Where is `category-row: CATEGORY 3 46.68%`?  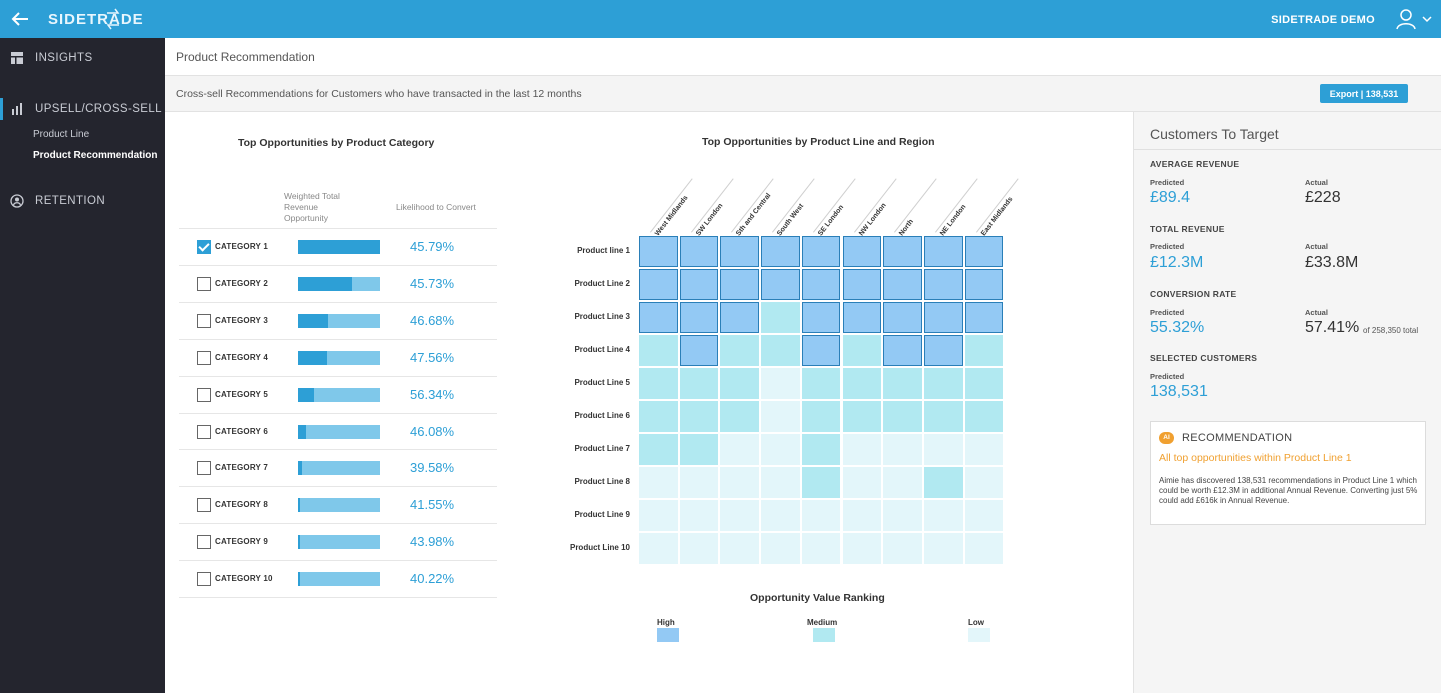
category-row: CATEGORY 3 46.68% is located at coordinates (338, 320).